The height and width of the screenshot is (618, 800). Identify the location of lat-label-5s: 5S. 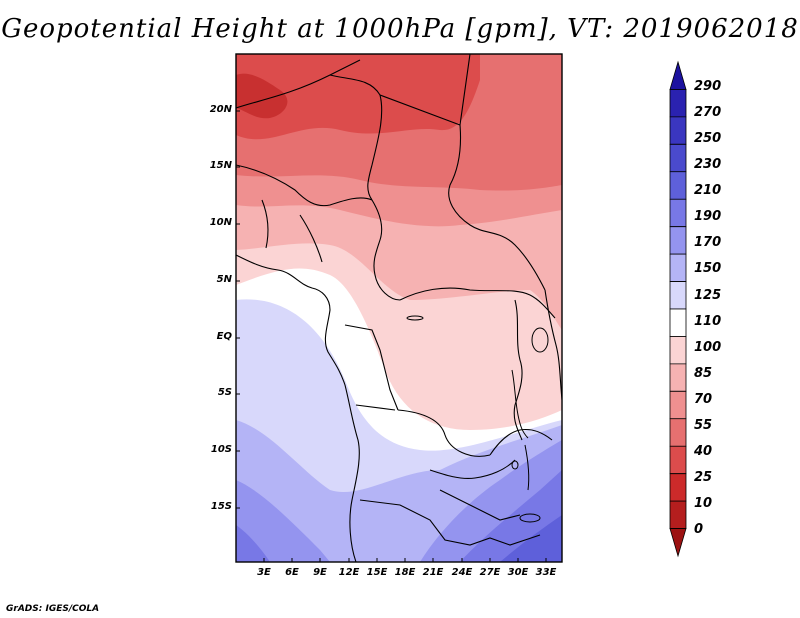
(224, 392).